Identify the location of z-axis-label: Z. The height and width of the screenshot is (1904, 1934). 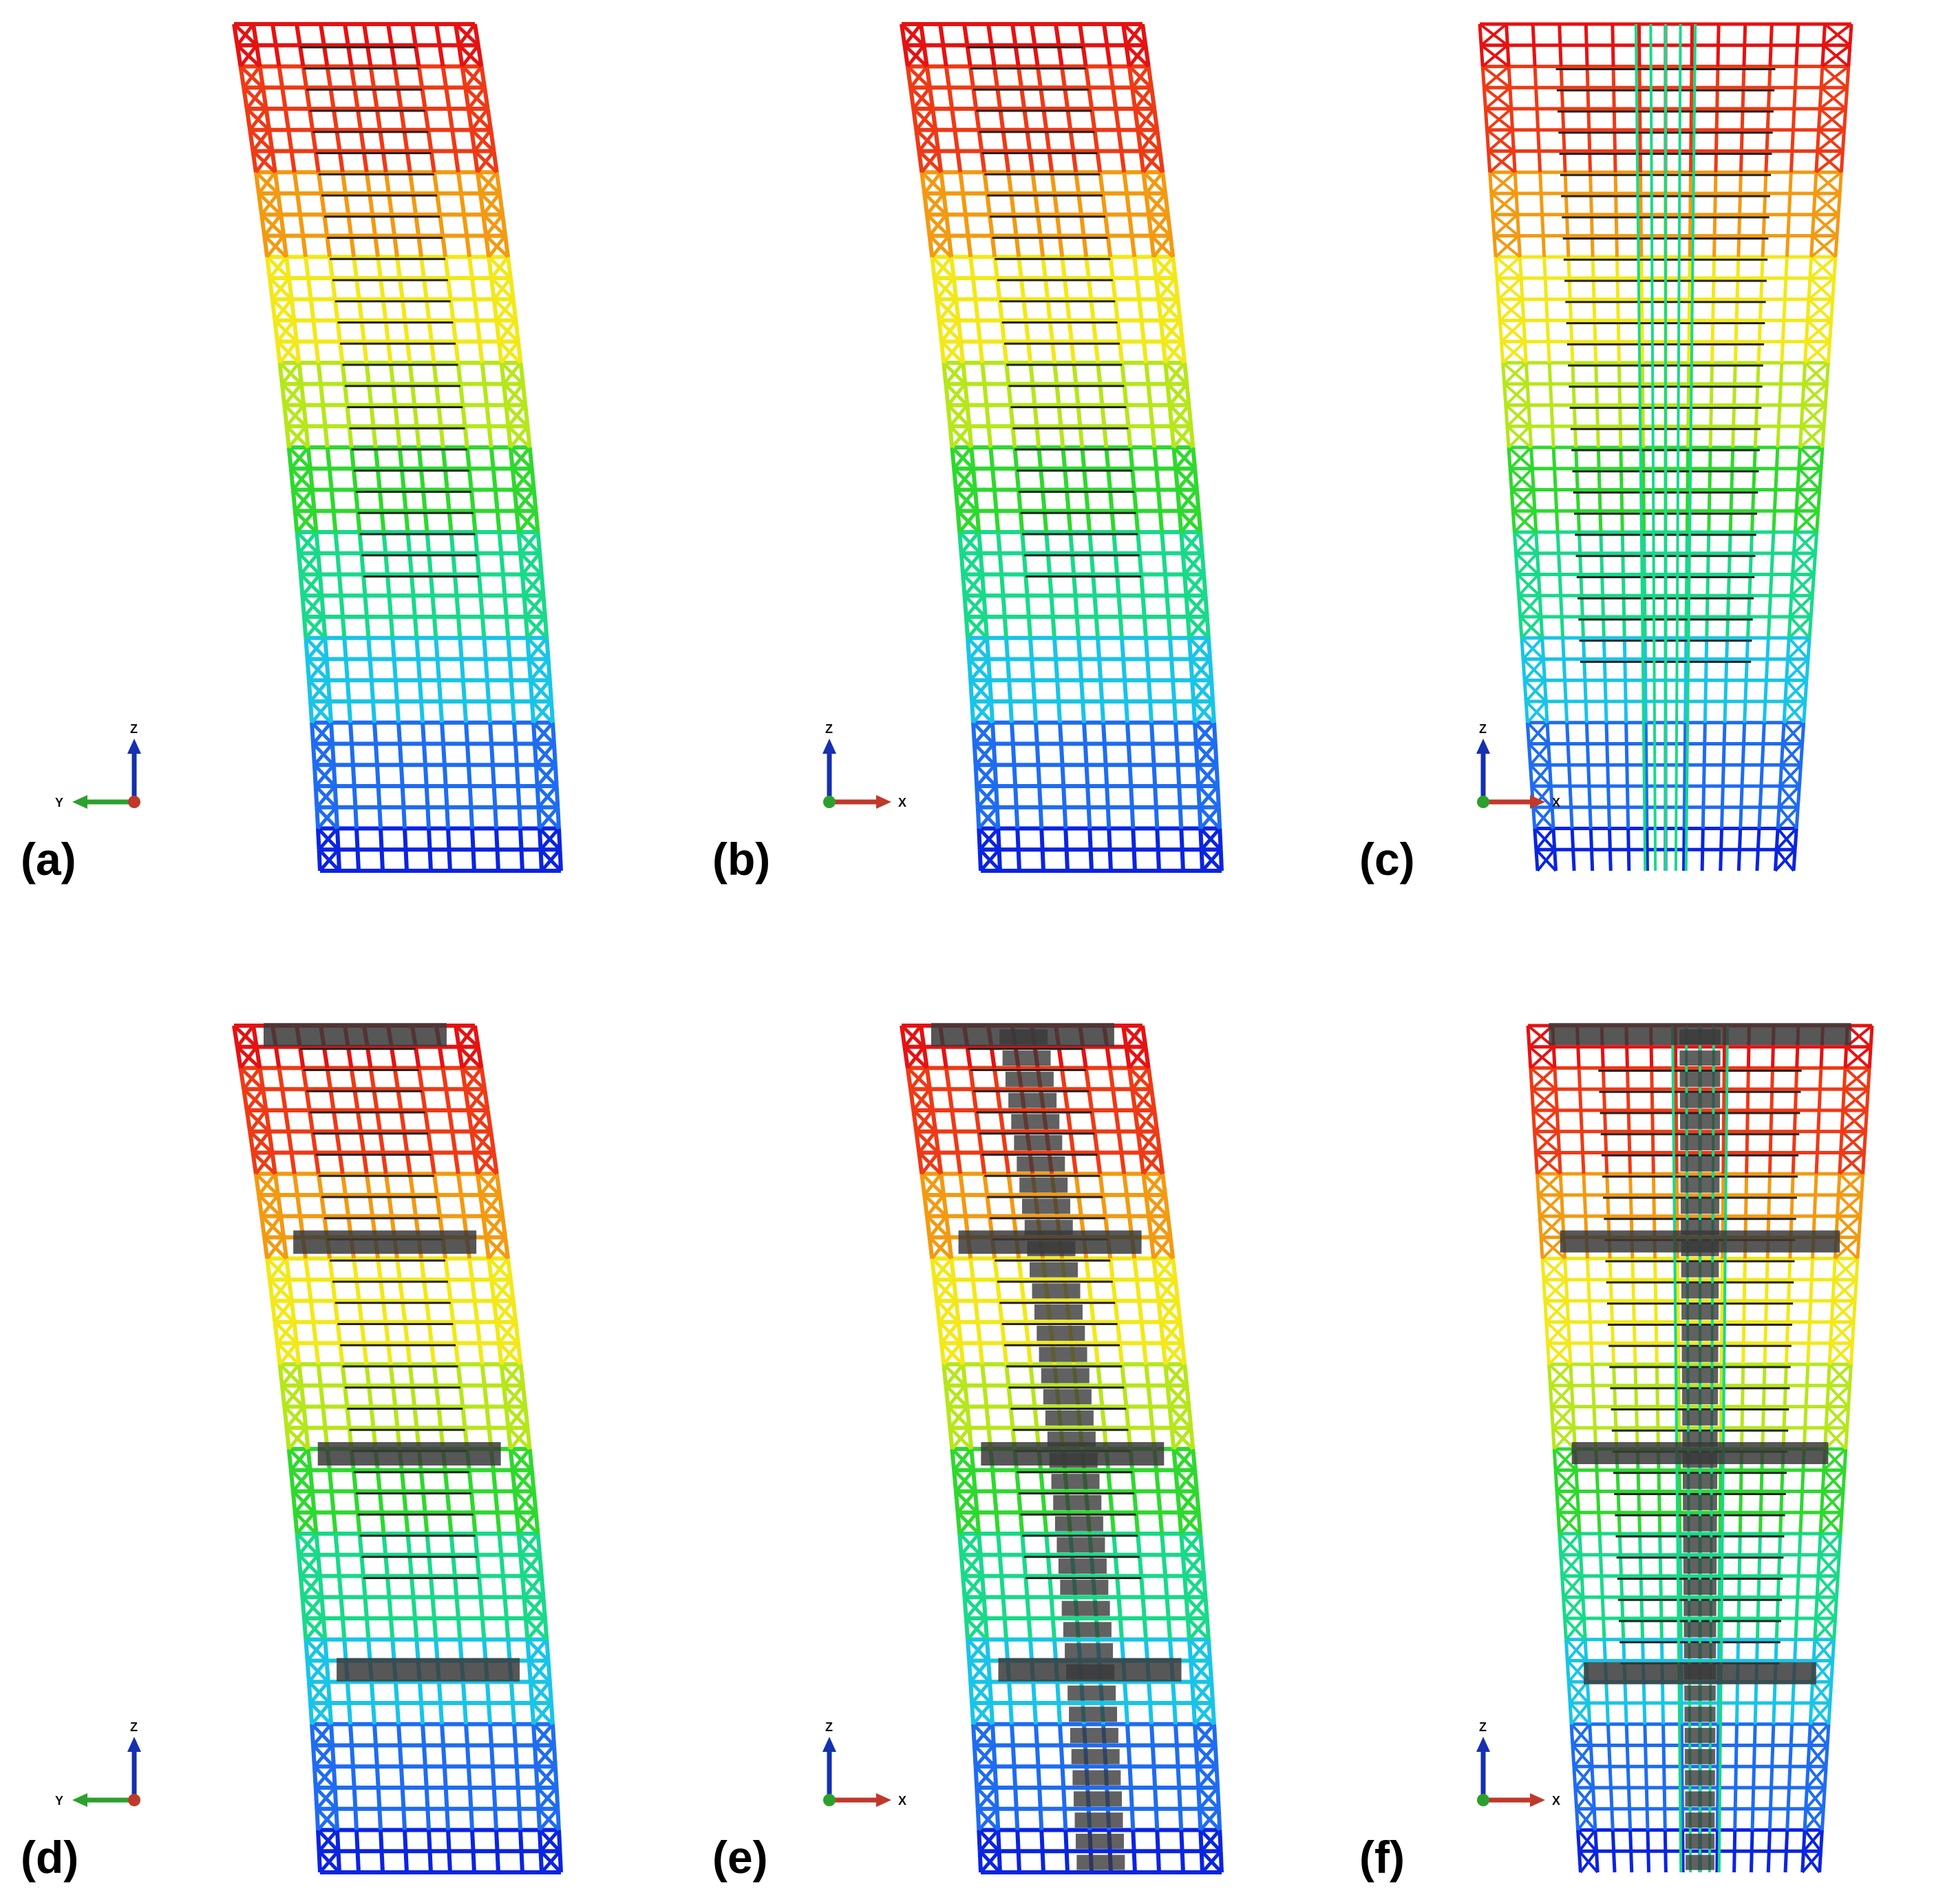
(829, 1727).